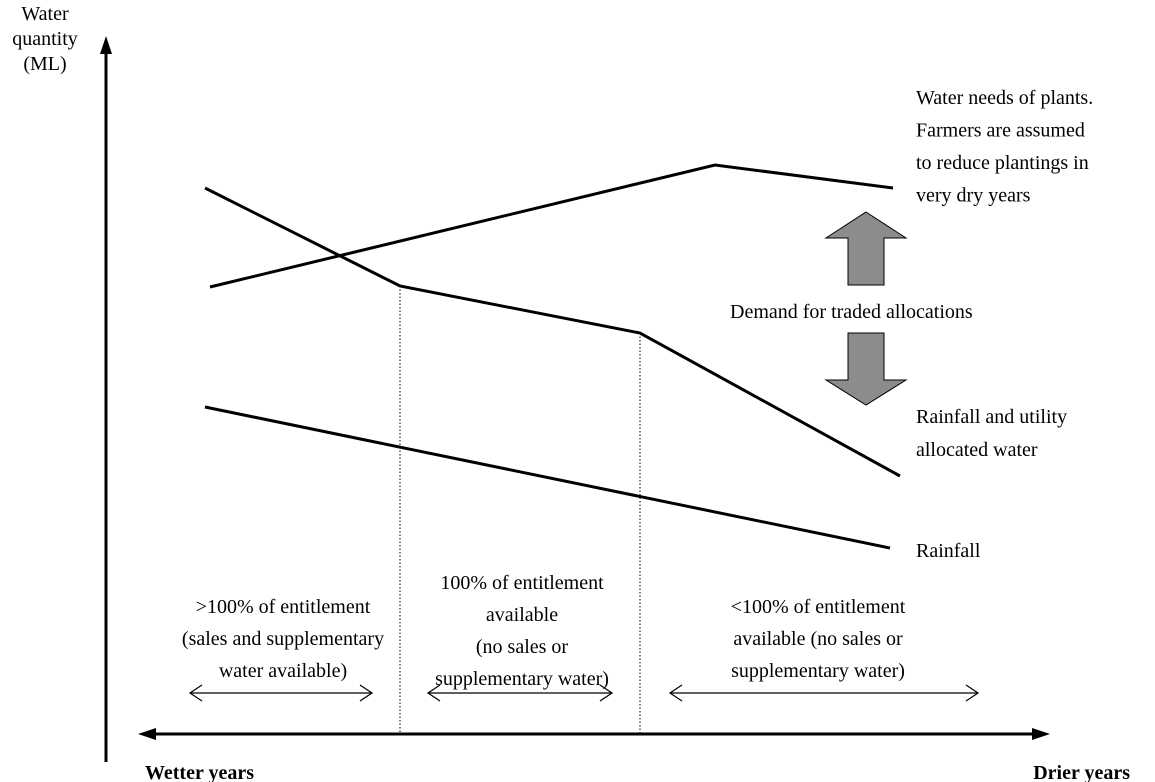  I want to click on x-axis-arrow-right, so click(1041, 734).